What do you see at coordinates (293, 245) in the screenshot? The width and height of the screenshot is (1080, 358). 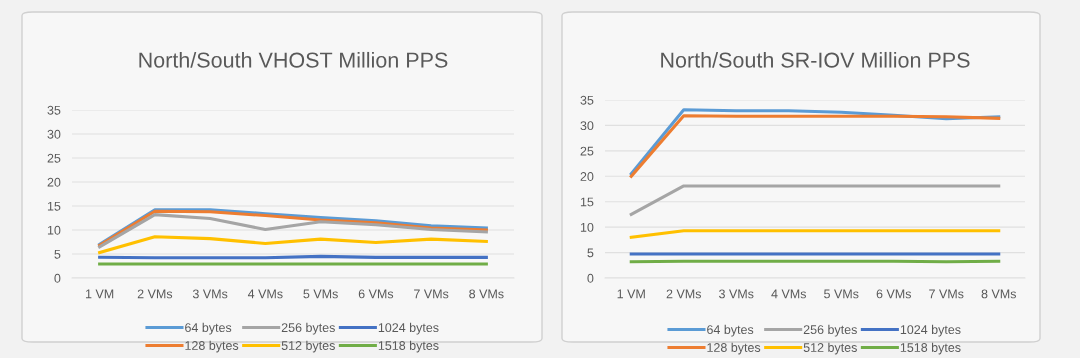 I see `line-series` at bounding box center [293, 245].